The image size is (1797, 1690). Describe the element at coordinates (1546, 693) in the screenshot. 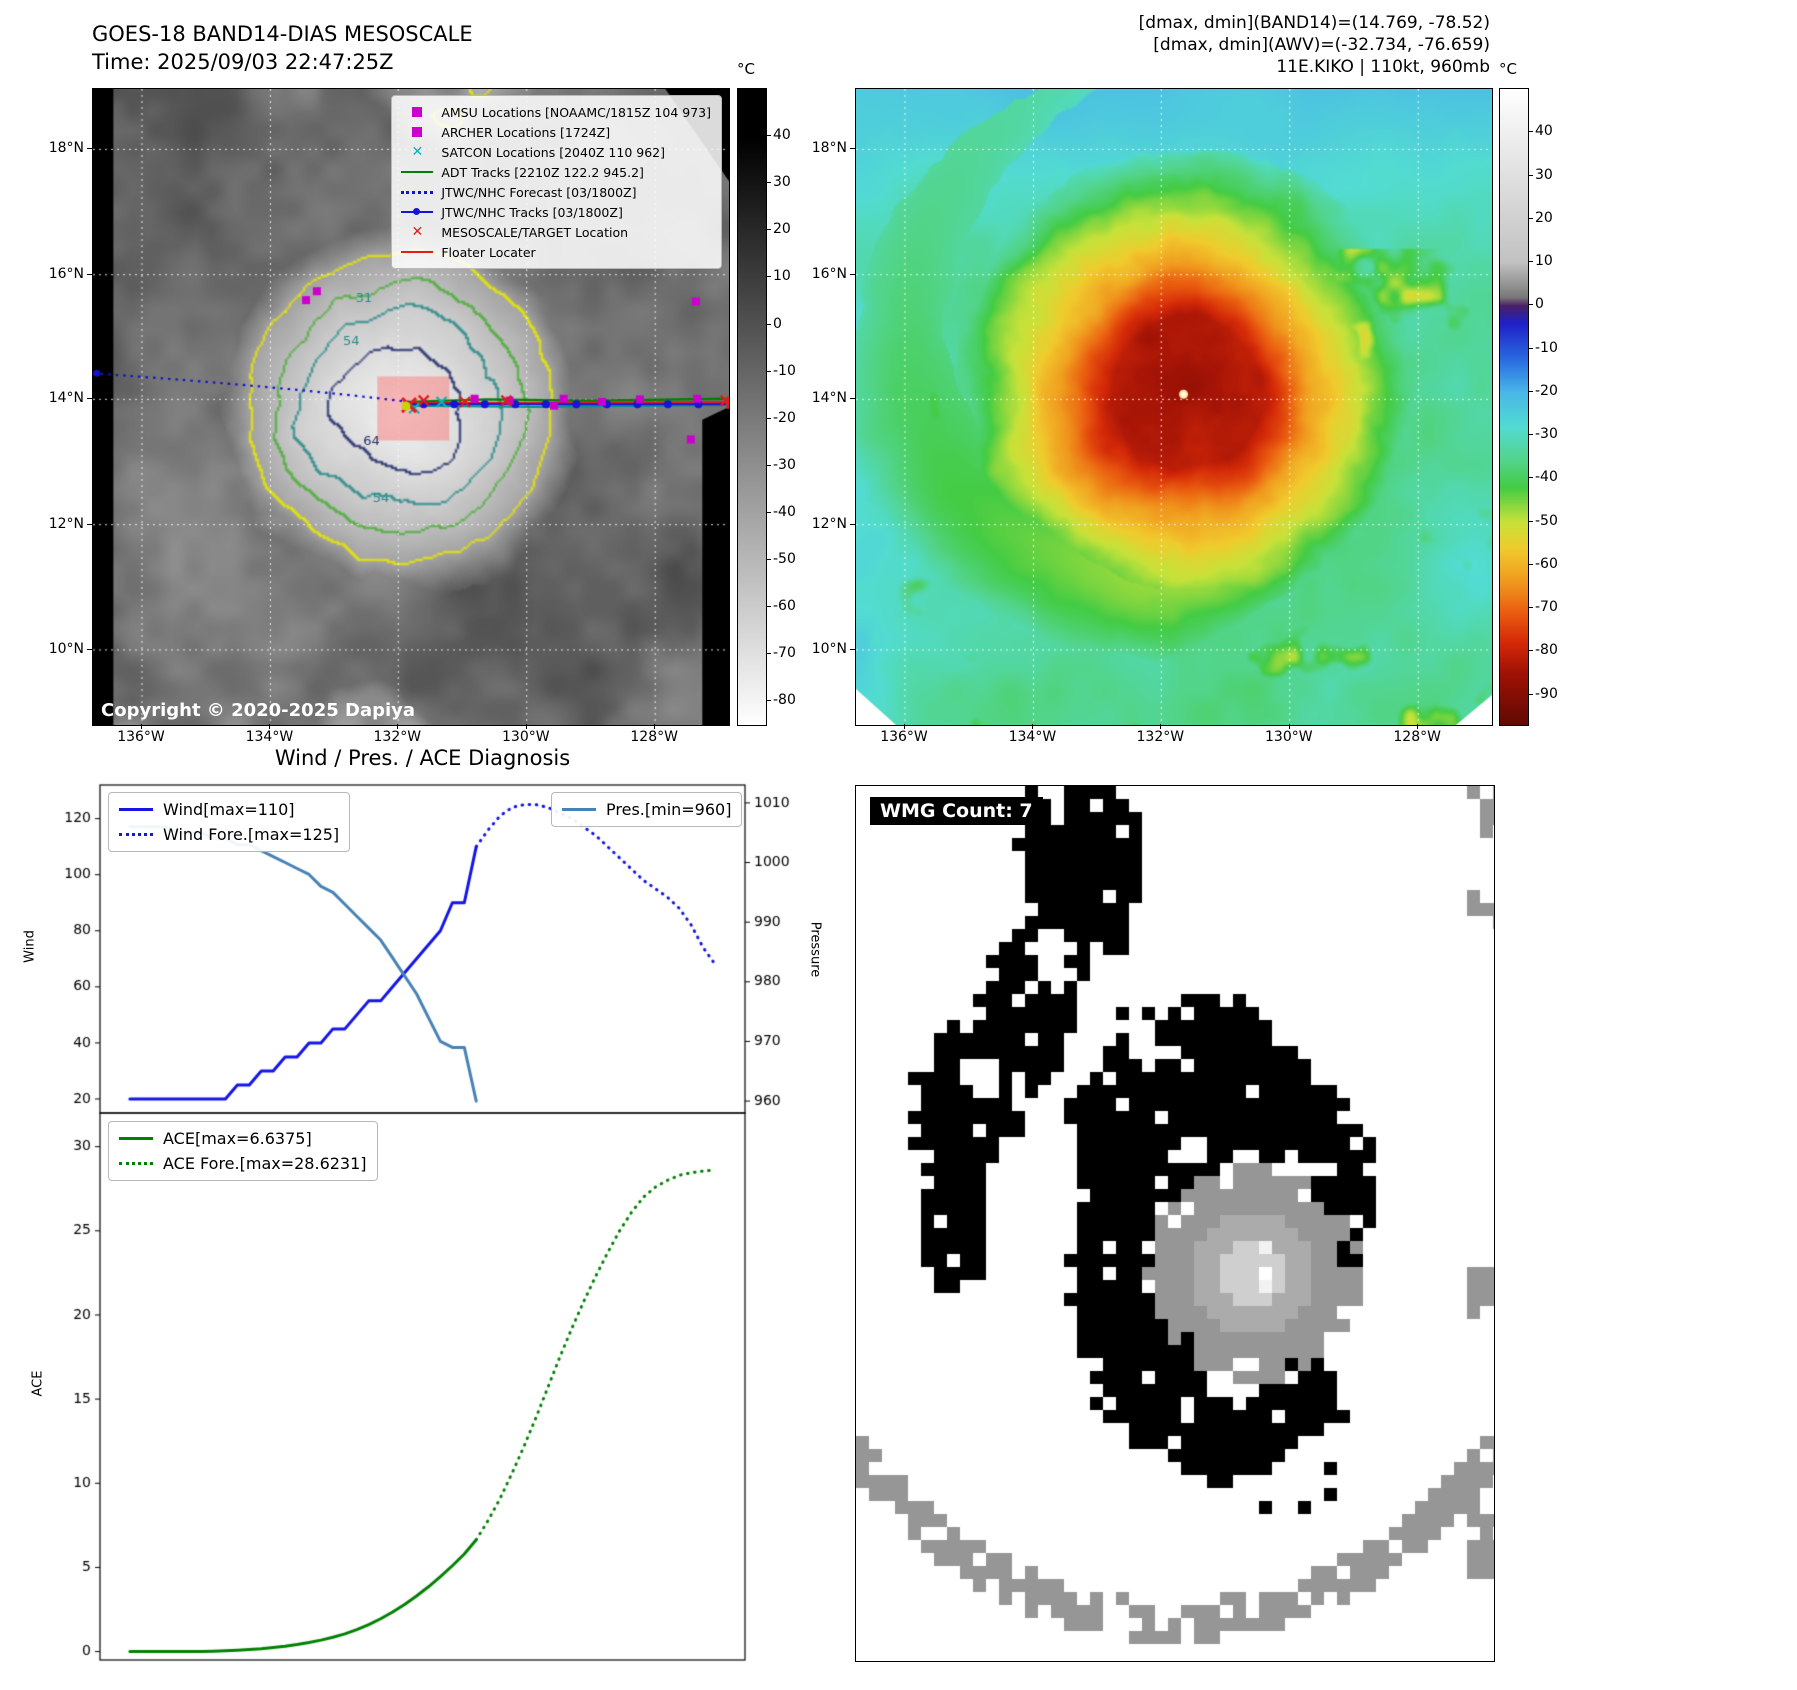

I see `colorbar-tick-label: -90` at that location.